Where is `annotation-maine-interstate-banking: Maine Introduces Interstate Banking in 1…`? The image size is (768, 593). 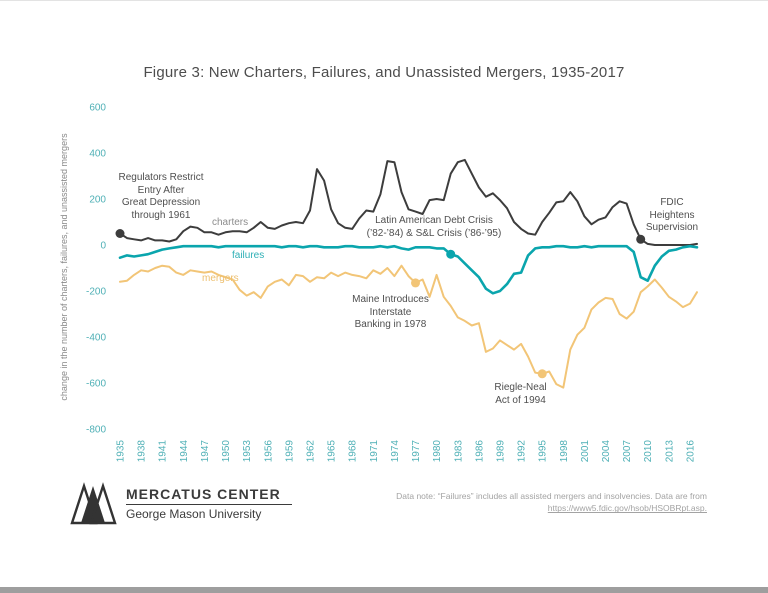
annotation-maine-interstate-banking: Maine Introduces Interstate Banking in 1… is located at coordinates (390, 312).